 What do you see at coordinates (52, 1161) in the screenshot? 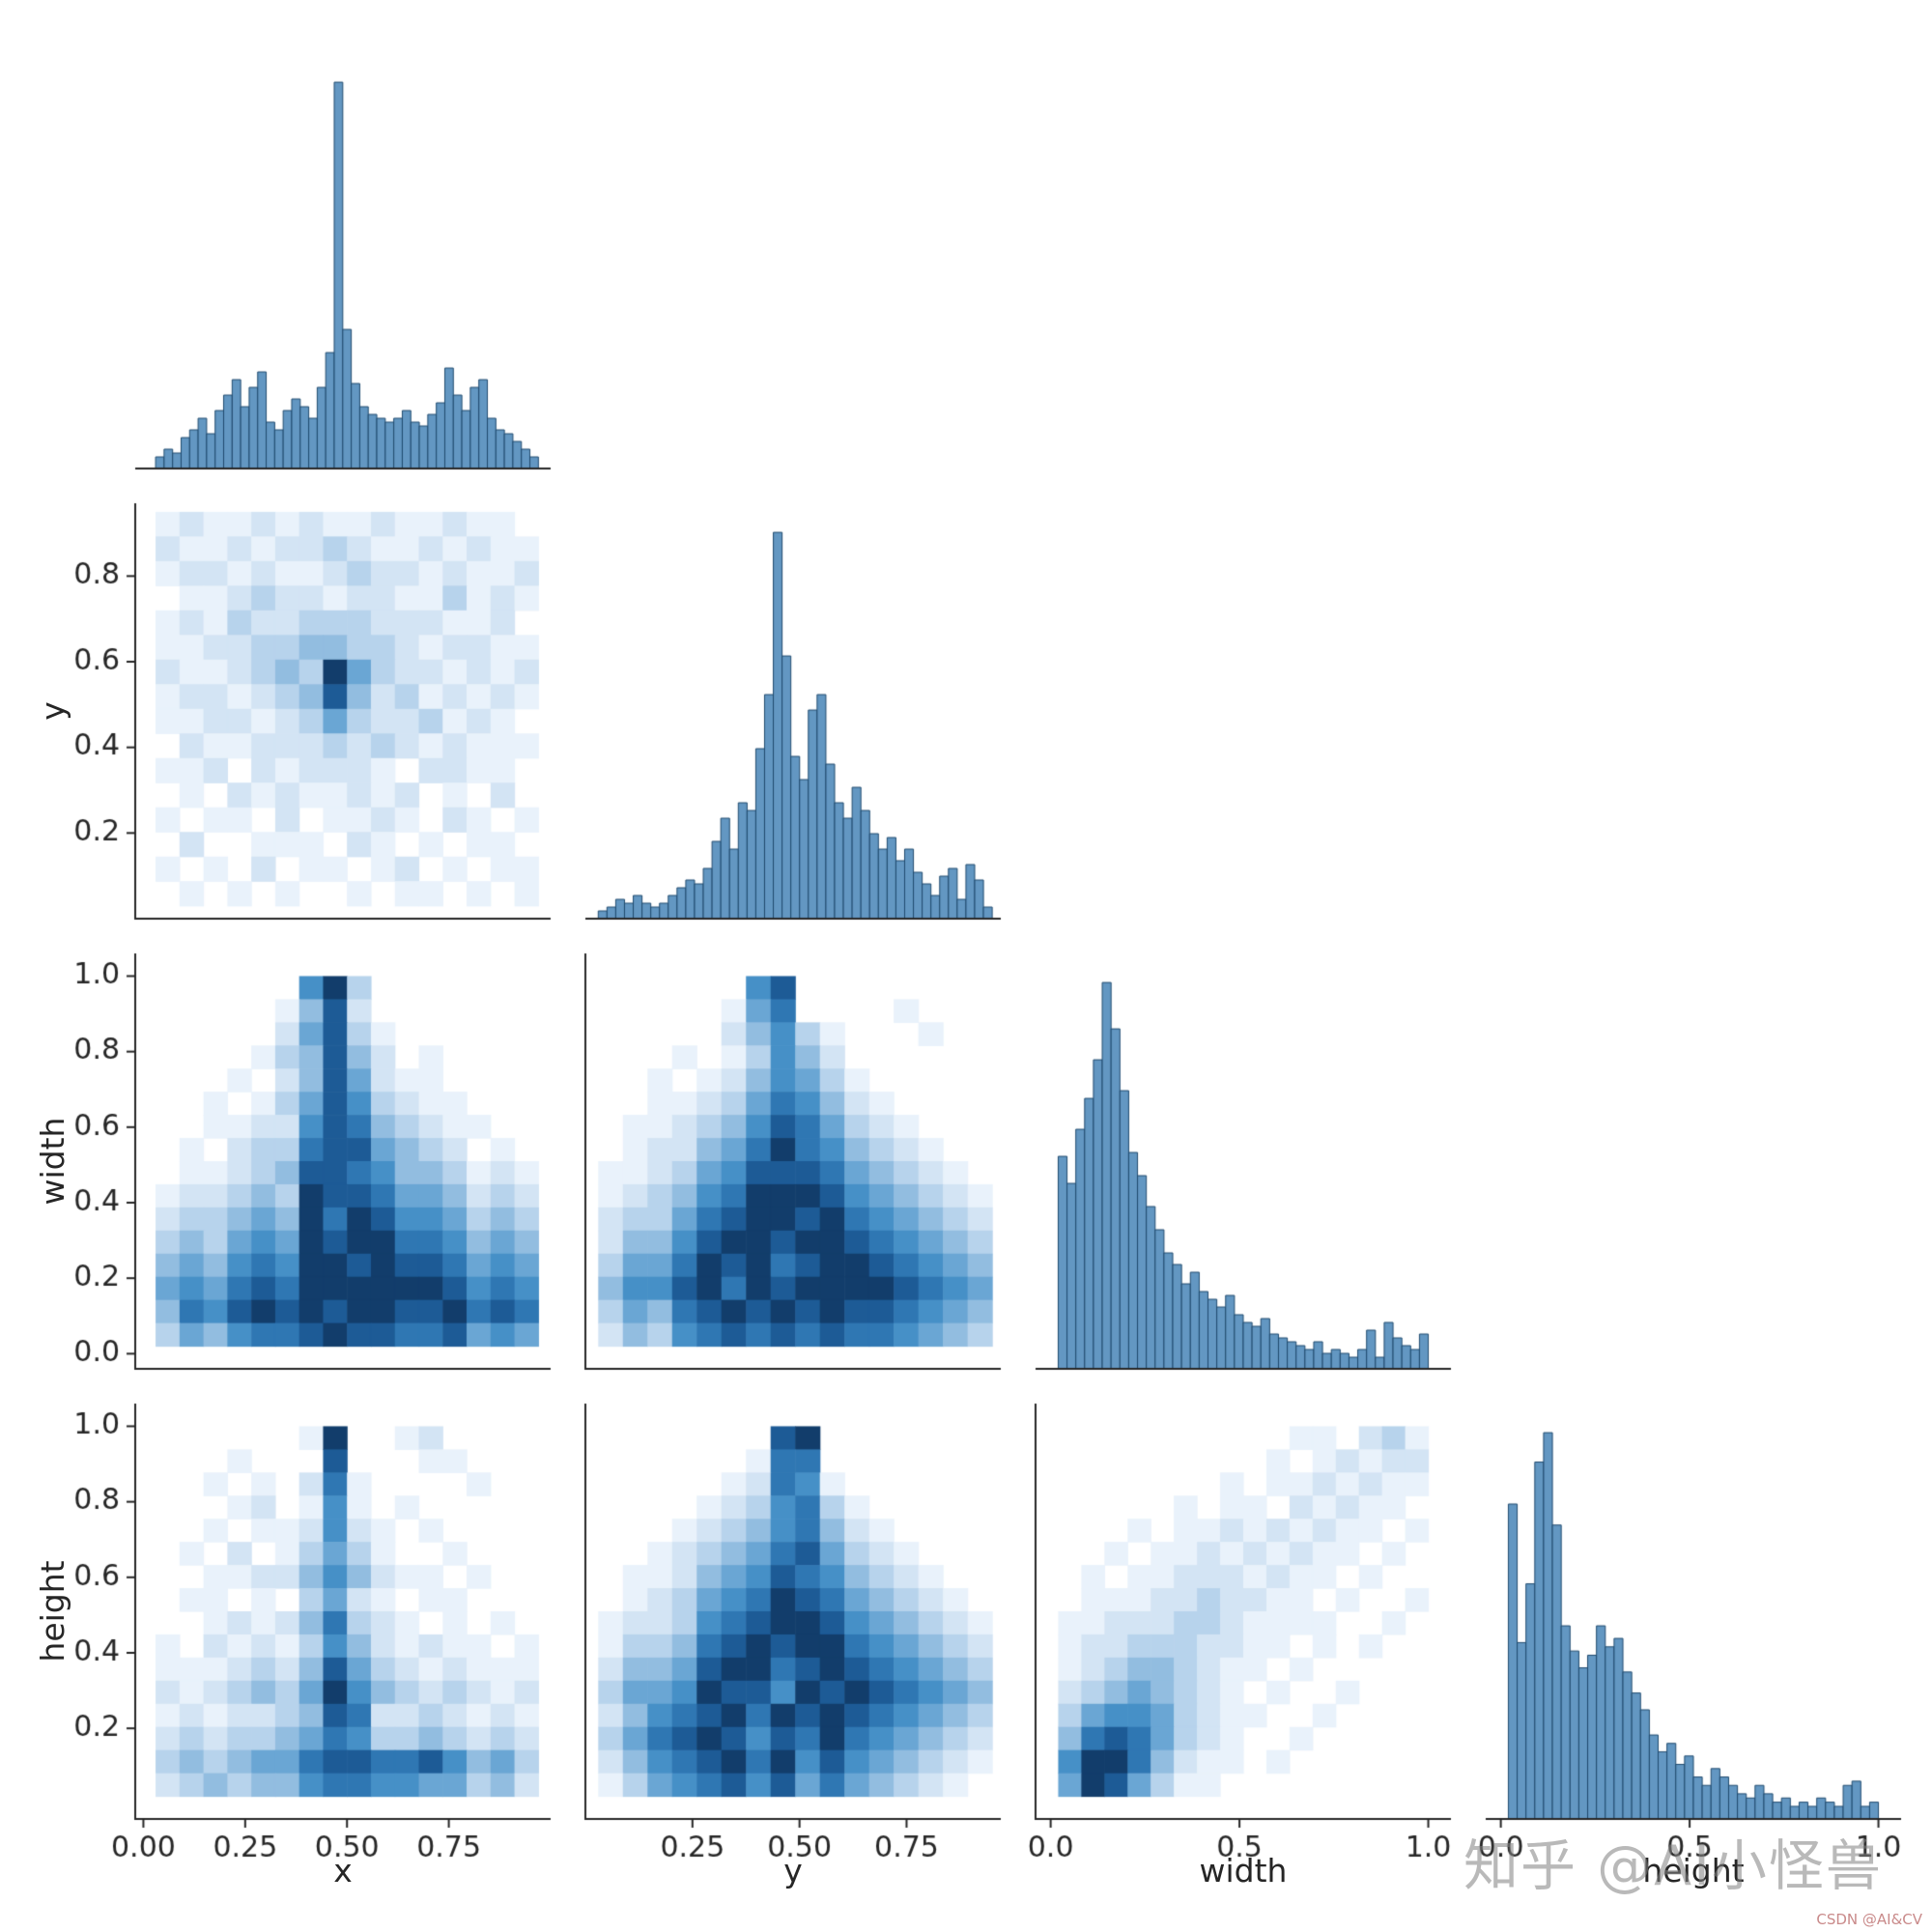
I see `width-axis-title-left: width` at bounding box center [52, 1161].